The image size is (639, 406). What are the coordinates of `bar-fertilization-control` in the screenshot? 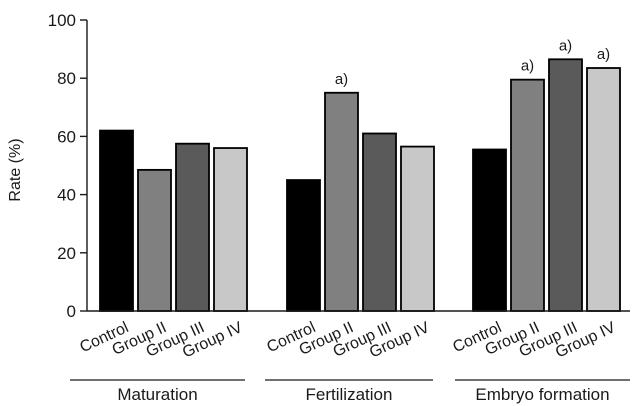 It's located at (303, 245).